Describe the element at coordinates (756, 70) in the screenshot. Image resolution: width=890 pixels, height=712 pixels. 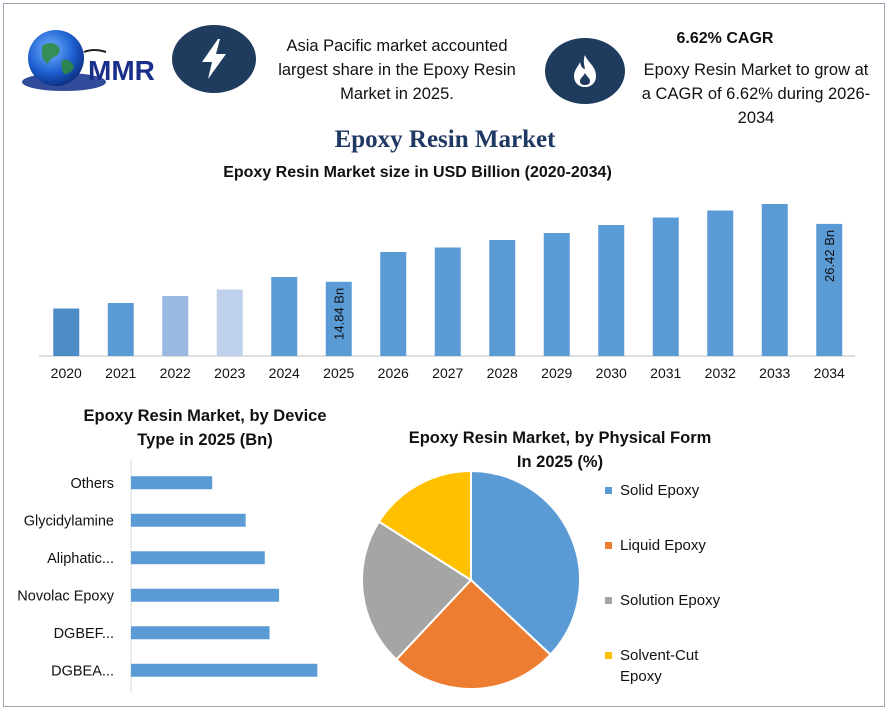
I see `highlight-right-line: Epoxy Resin Market to grow at` at that location.